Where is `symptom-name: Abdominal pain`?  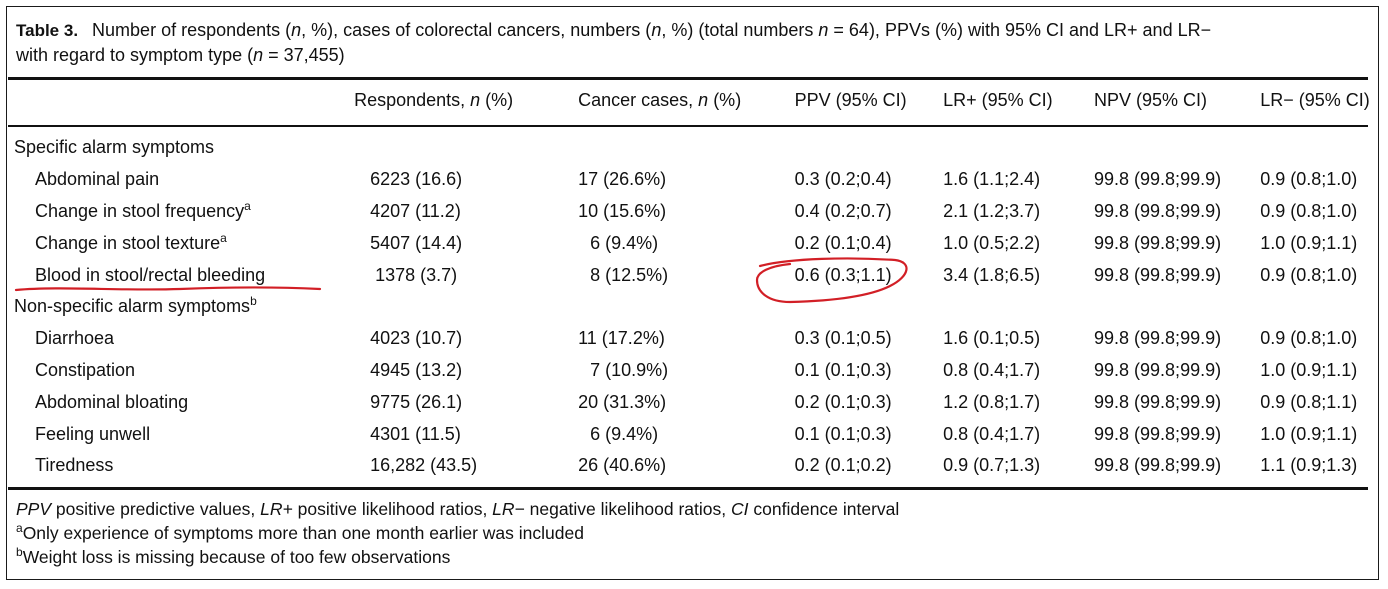 symptom-name: Abdominal pain is located at coordinates (97, 179).